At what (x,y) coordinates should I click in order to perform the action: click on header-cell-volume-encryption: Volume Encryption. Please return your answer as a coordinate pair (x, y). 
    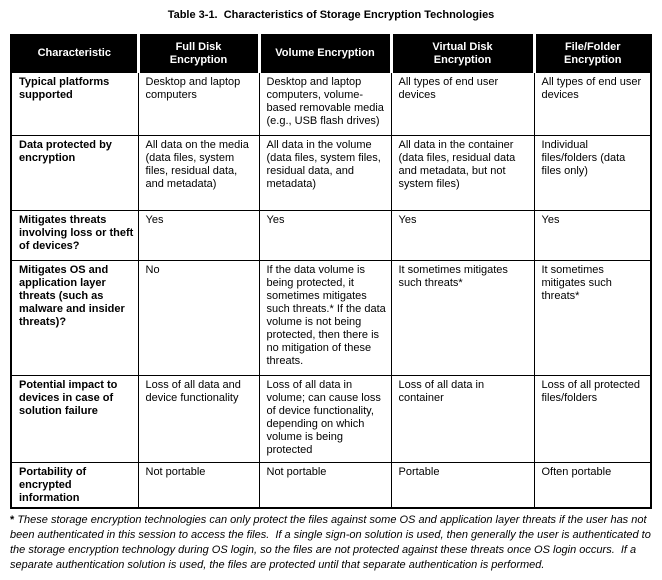
    Looking at the image, I should click on (324, 53).